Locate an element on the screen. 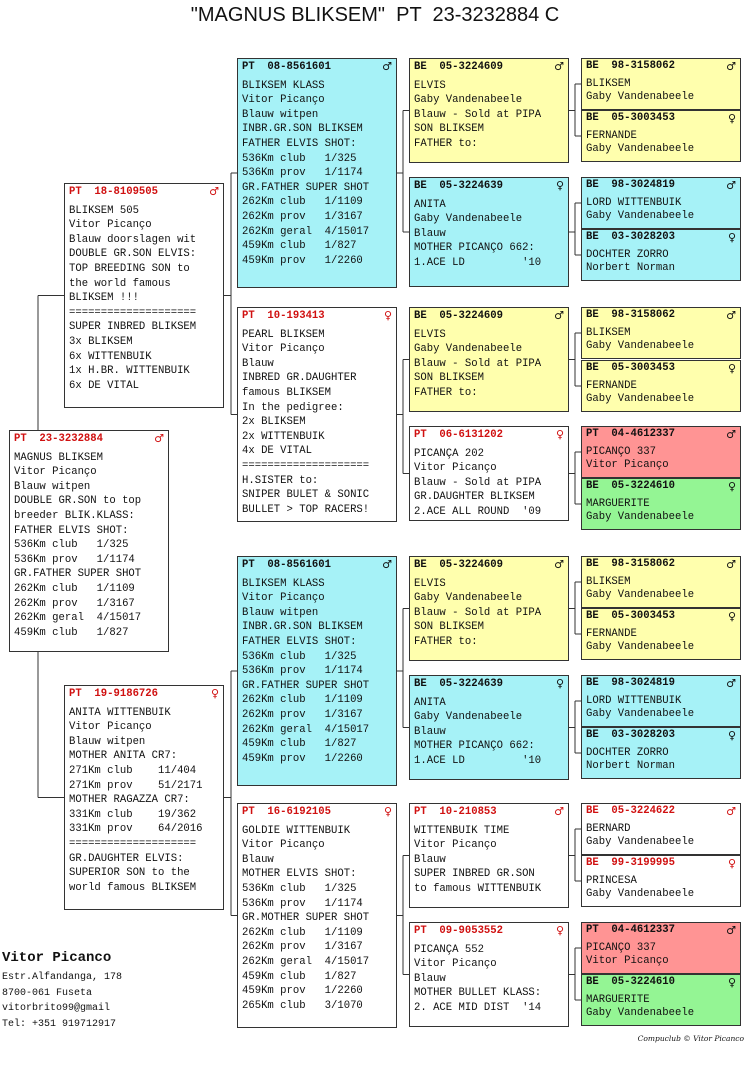 Image resolution: width=750 pixels, height=1077 pixels. box-line: TOP BREEDING SON to is located at coordinates (129, 268).